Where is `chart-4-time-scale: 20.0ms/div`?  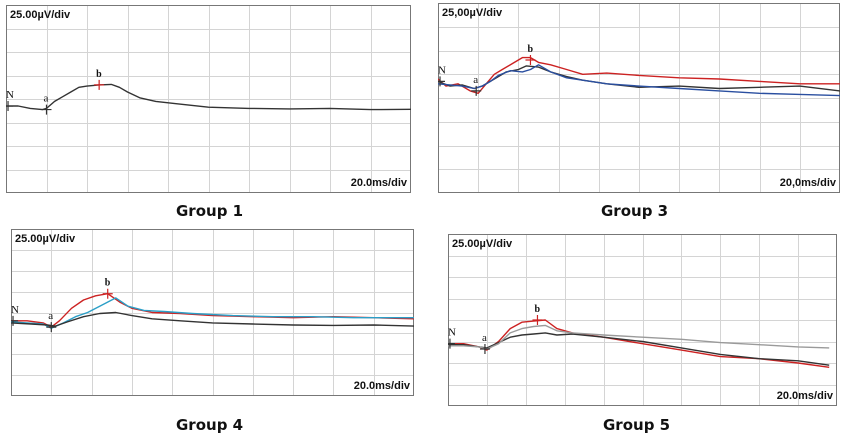
chart-4-time-scale: 20.0ms/div is located at coordinates (805, 396).